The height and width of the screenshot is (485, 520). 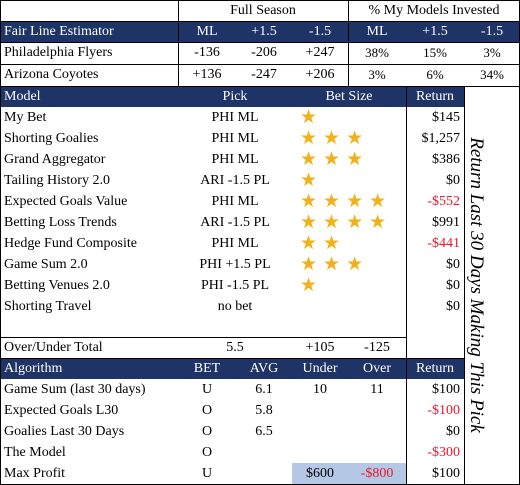 I want to click on model-row: Betting Loss Trends ARI -1.5 PL ★ ★ ★ ★ $991, so click(x=260, y=222).